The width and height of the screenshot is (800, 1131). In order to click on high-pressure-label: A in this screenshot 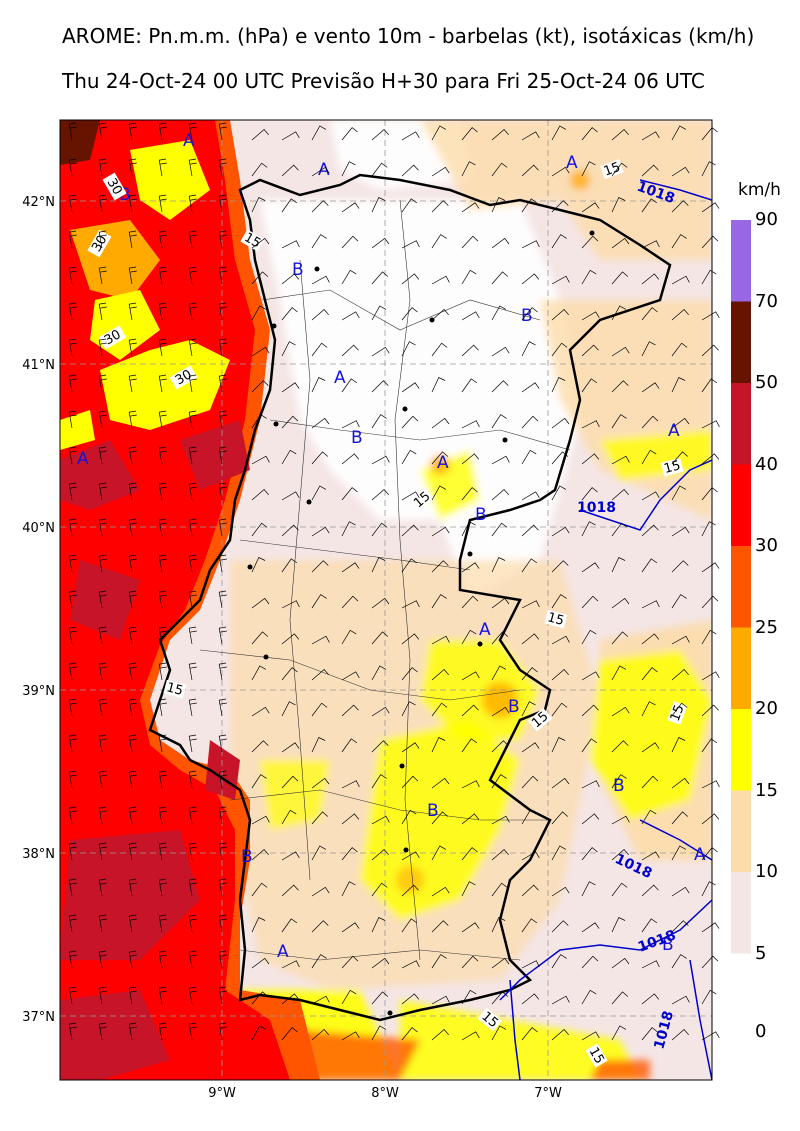, I will do `click(283, 952)`.